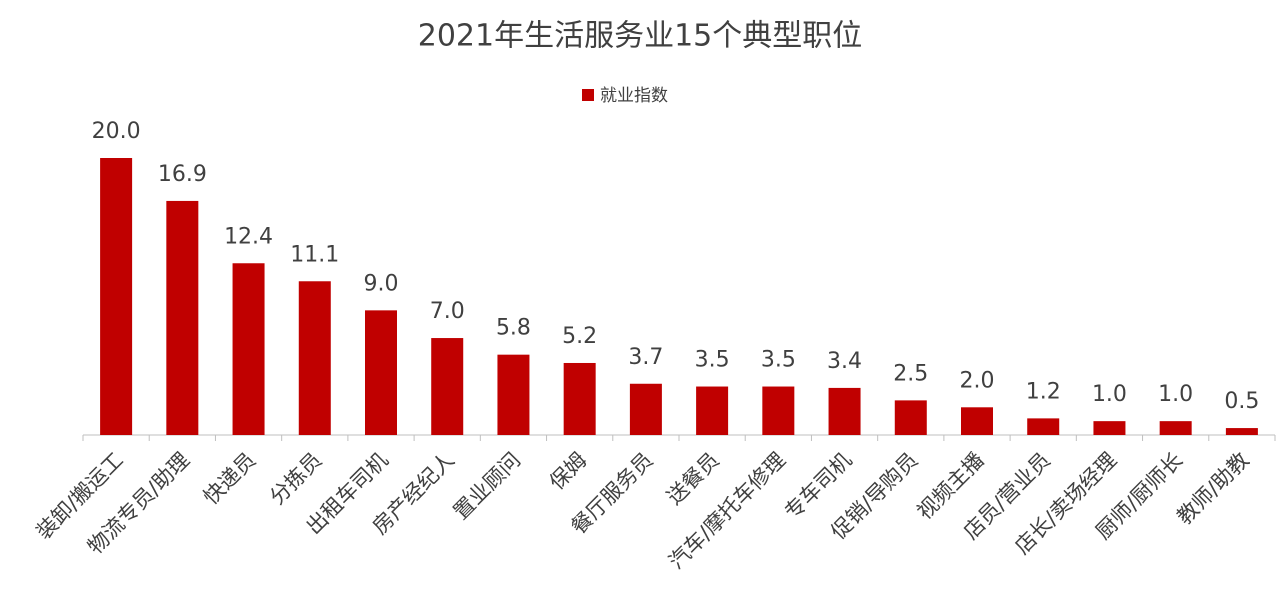  Describe the element at coordinates (1043, 391) in the screenshot. I see `data-label: 1.2` at that location.